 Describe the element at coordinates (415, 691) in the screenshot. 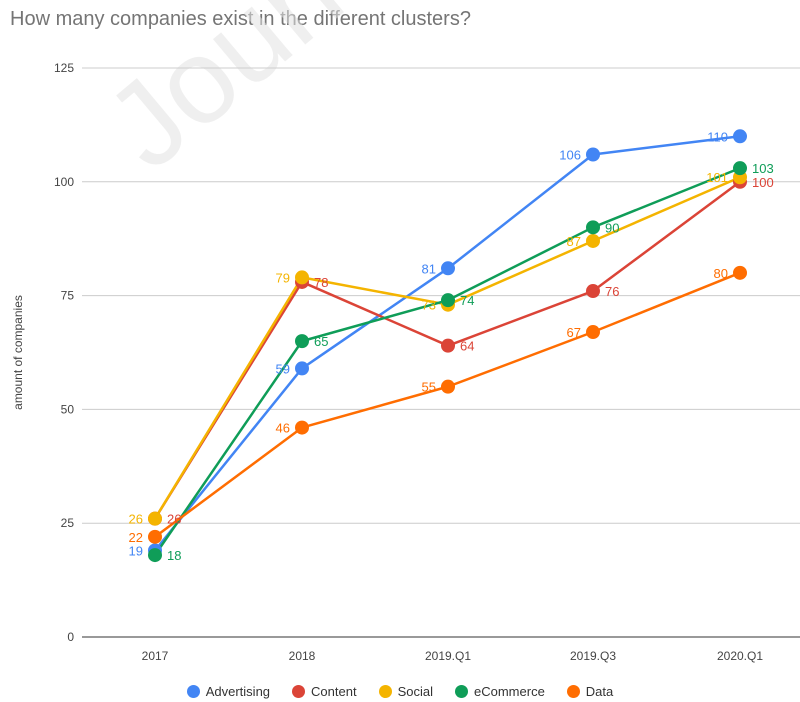

I see `legend-label: Social` at that location.